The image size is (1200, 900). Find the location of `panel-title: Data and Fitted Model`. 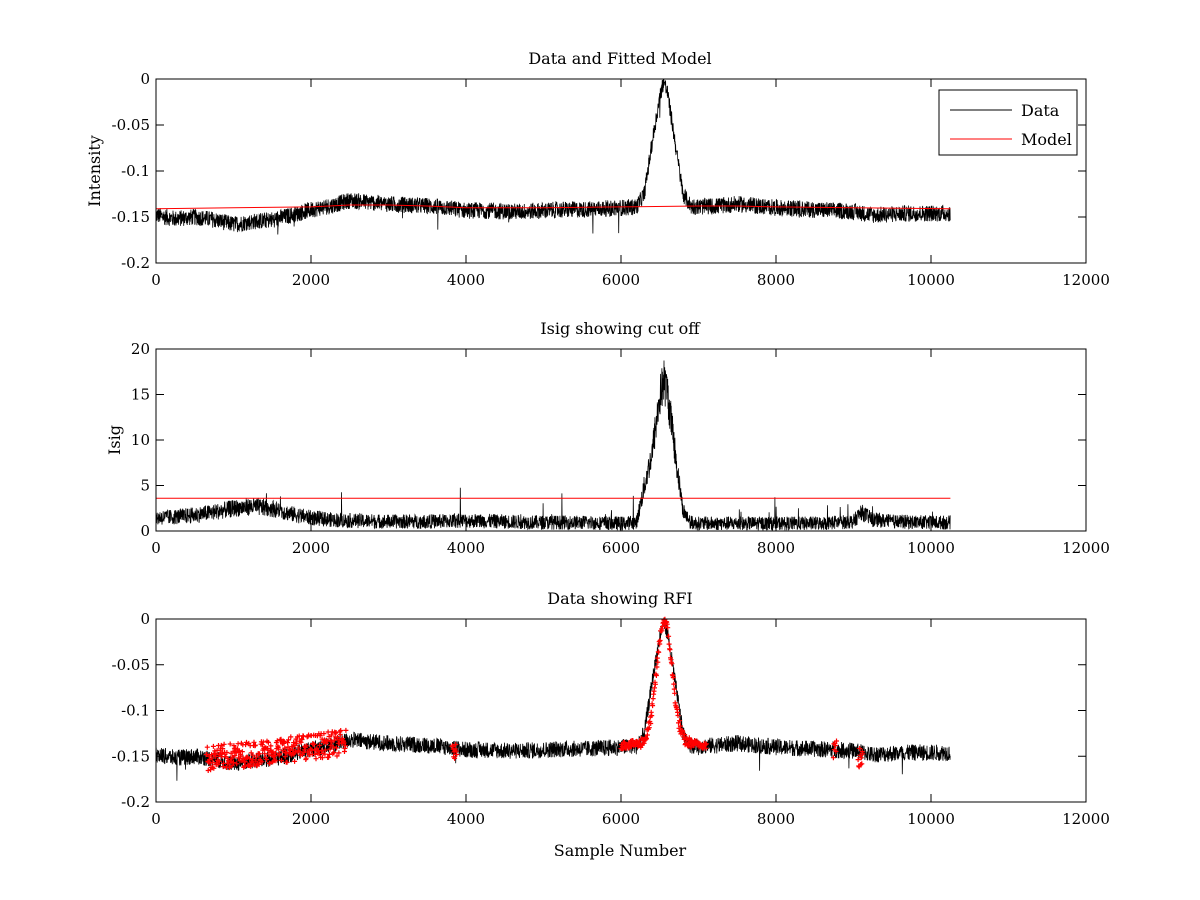

panel-title: Data and Fitted Model is located at coordinates (619, 58).